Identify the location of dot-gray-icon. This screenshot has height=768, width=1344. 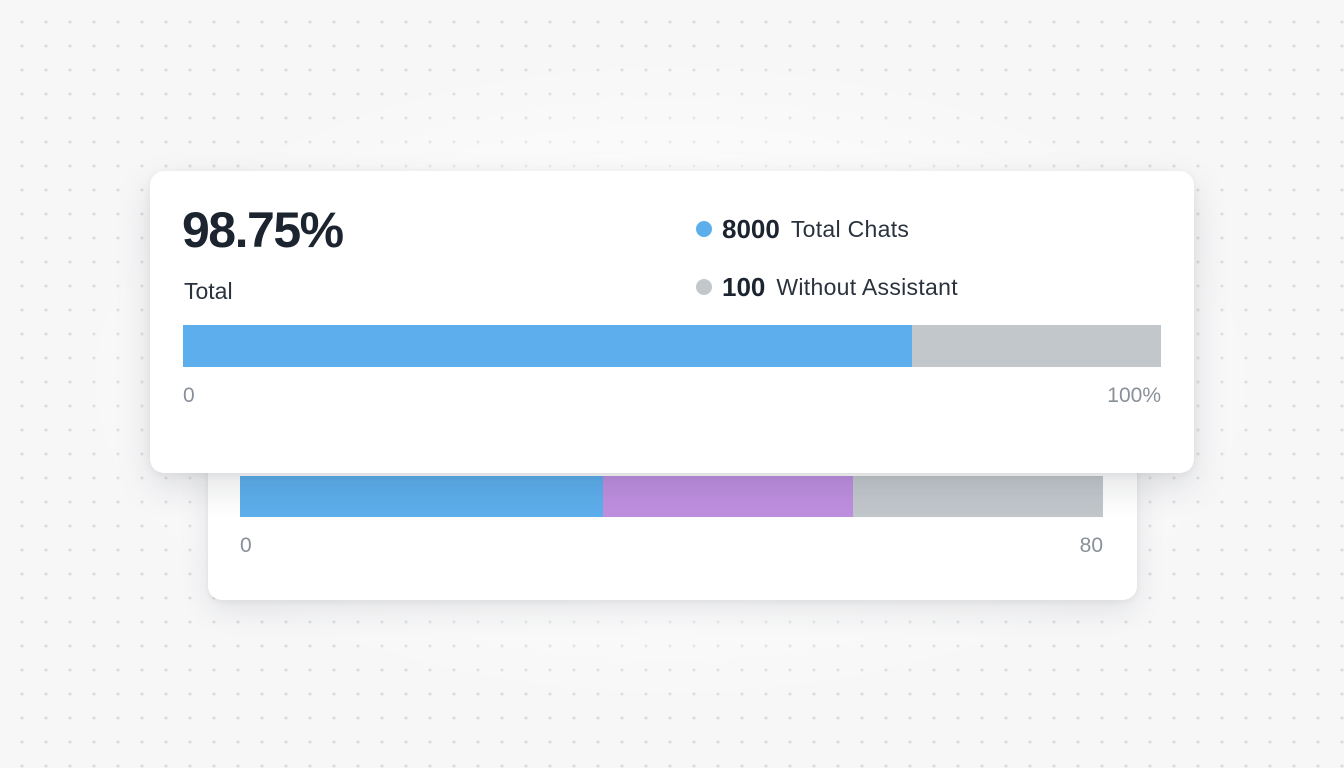
(704, 287).